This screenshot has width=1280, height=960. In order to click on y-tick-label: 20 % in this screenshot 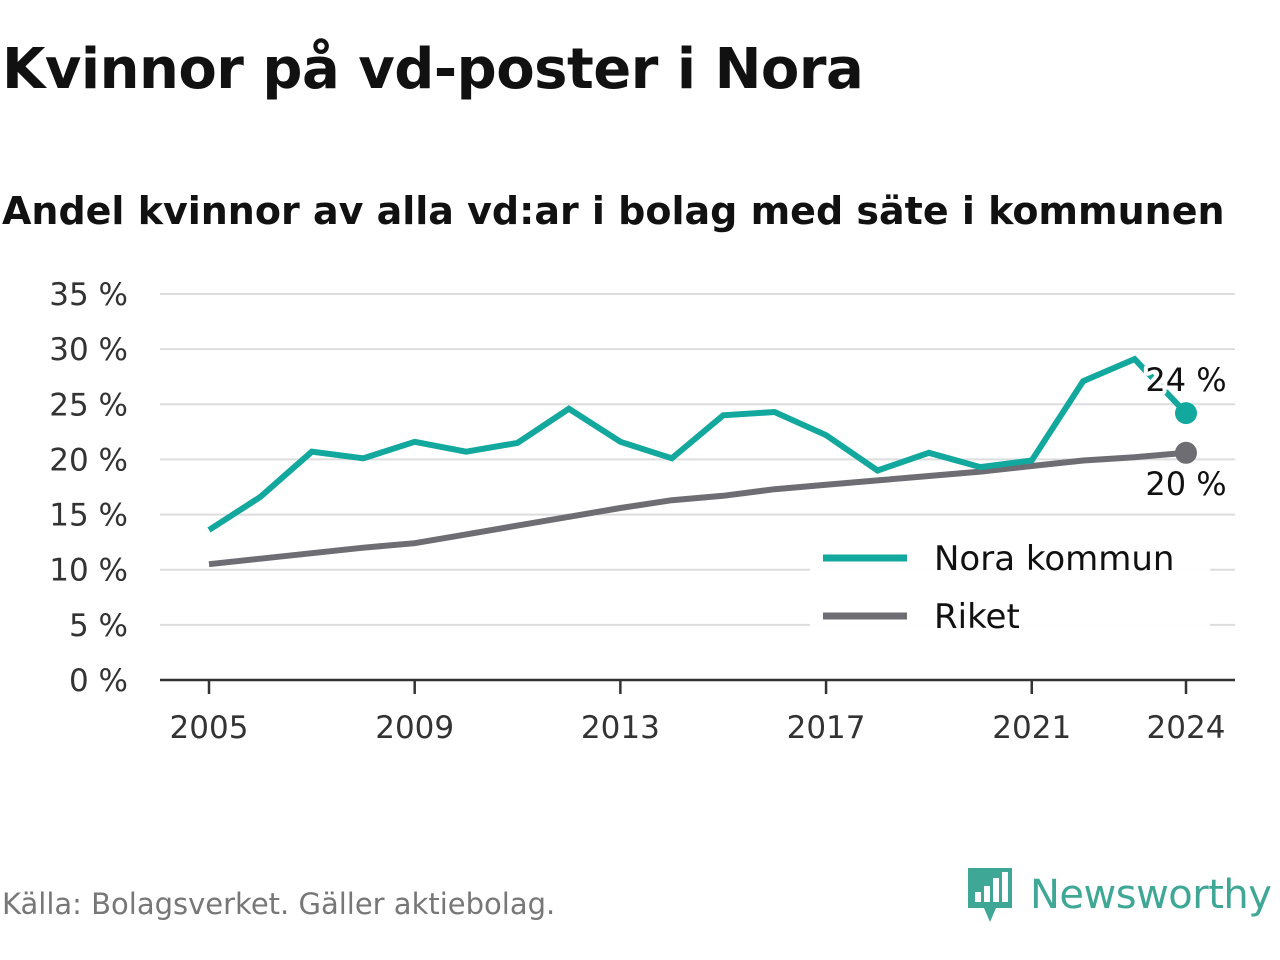, I will do `click(88, 460)`.